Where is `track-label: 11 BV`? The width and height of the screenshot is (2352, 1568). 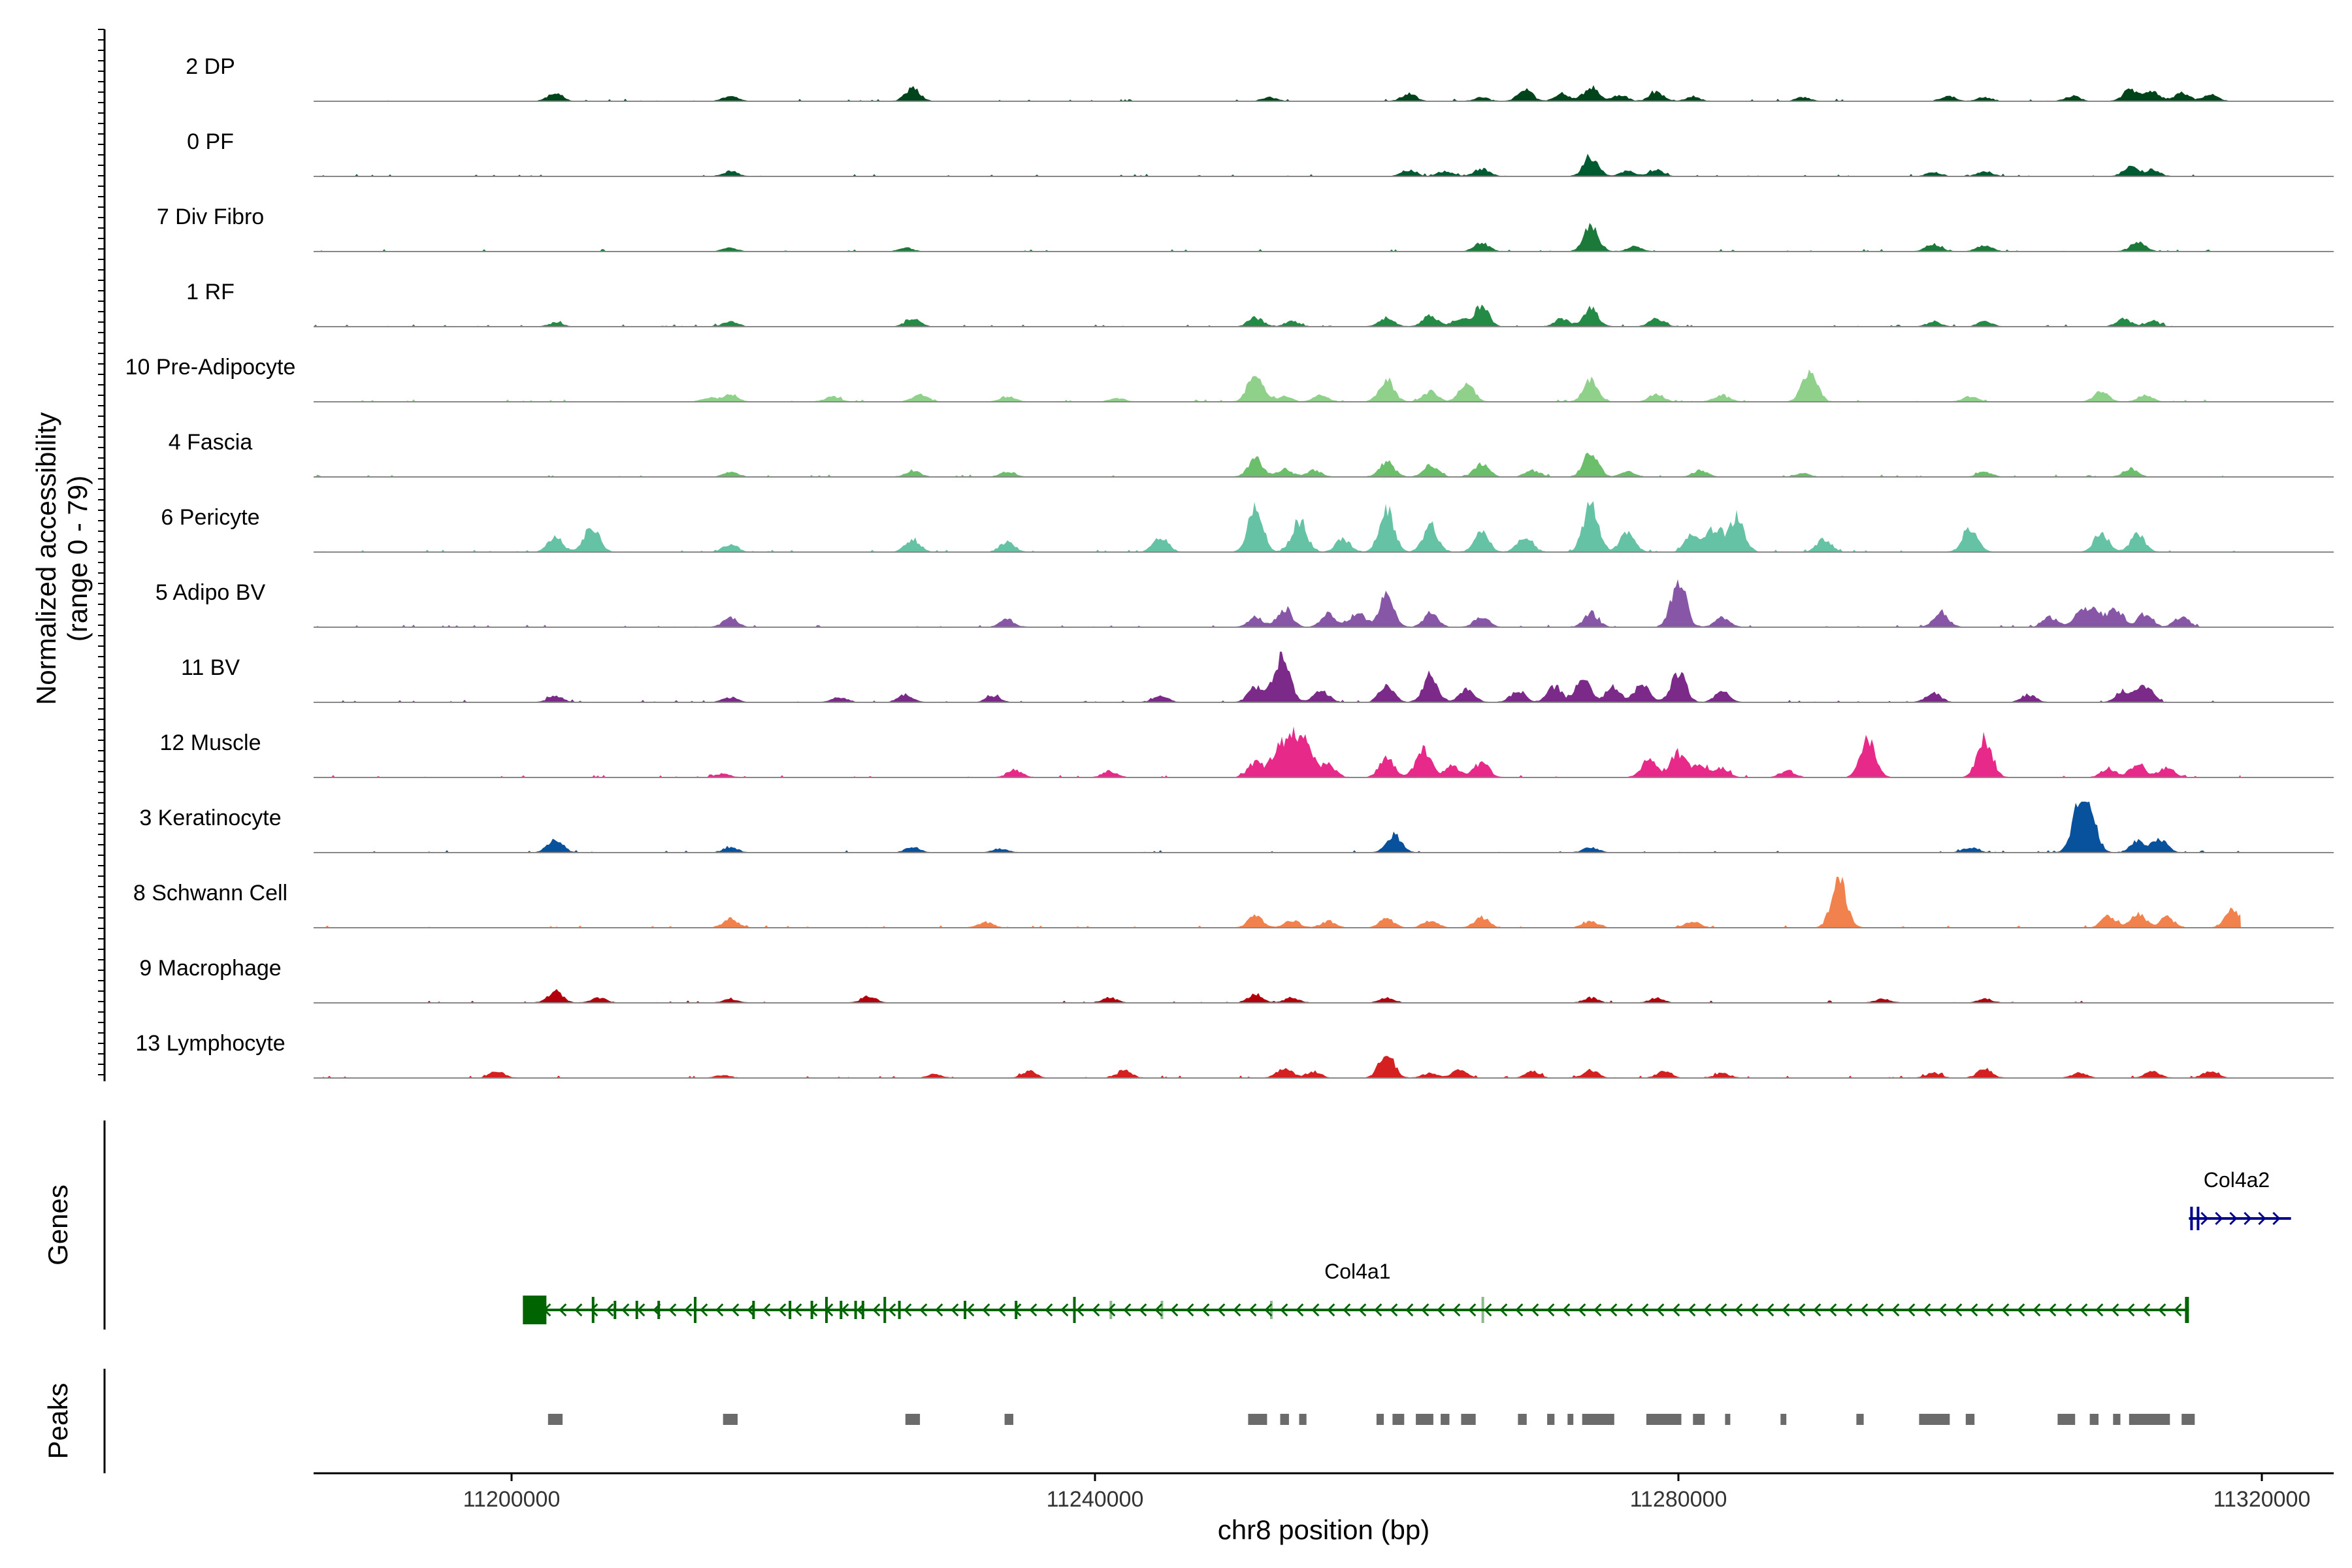 track-label: 11 BV is located at coordinates (210, 667).